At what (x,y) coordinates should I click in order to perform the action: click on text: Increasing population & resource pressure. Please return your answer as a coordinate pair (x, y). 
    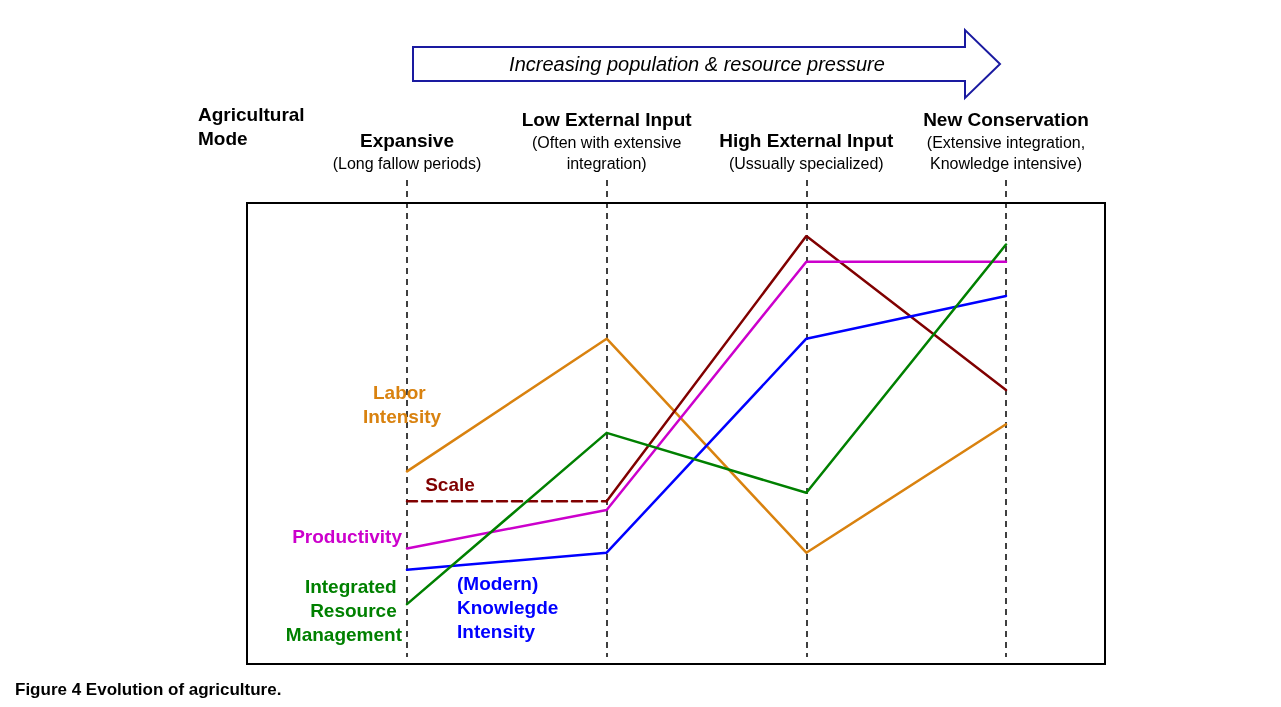
    Looking at the image, I should click on (697, 64).